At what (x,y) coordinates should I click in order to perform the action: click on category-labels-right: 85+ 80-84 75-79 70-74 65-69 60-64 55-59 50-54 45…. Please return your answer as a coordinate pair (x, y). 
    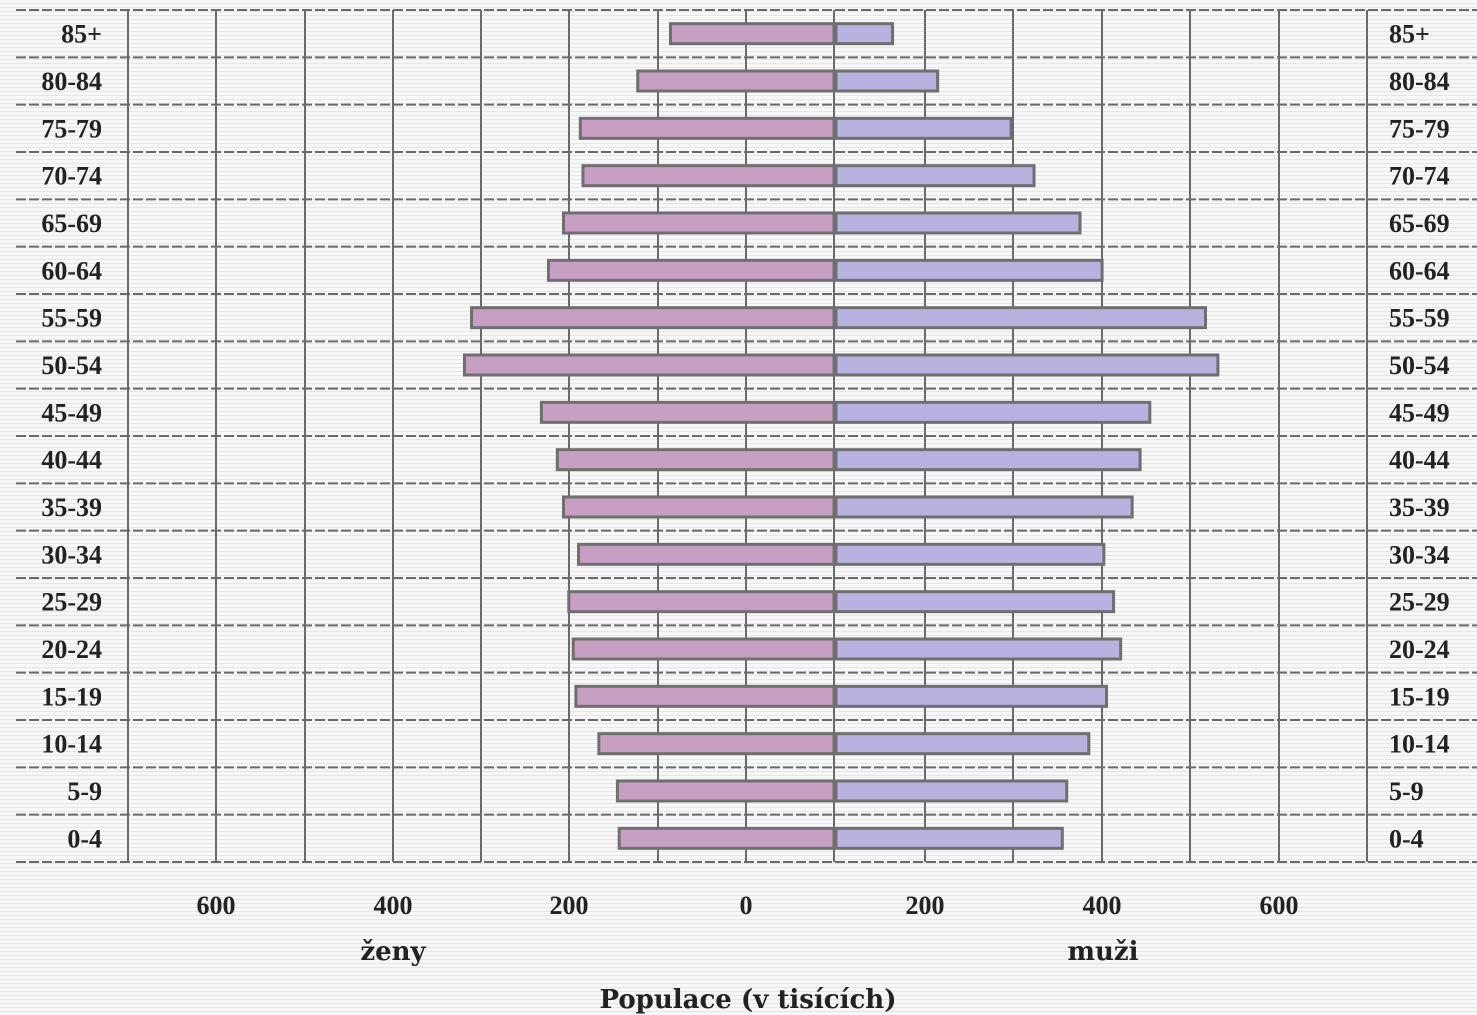
    Looking at the image, I should click on (1419, 437).